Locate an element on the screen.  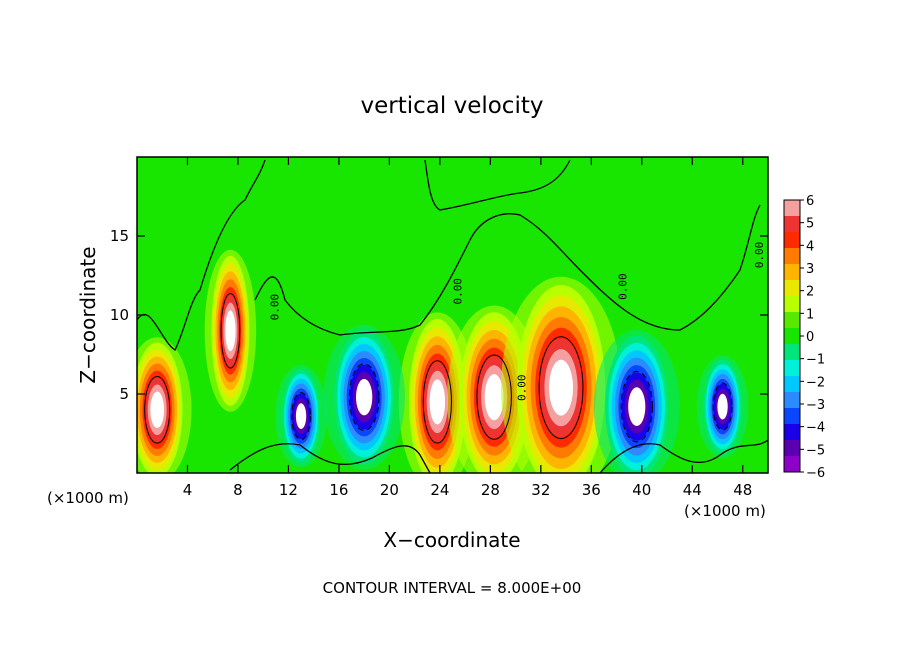
colorbar-tick-label-6: 0 is located at coordinates (810, 337).